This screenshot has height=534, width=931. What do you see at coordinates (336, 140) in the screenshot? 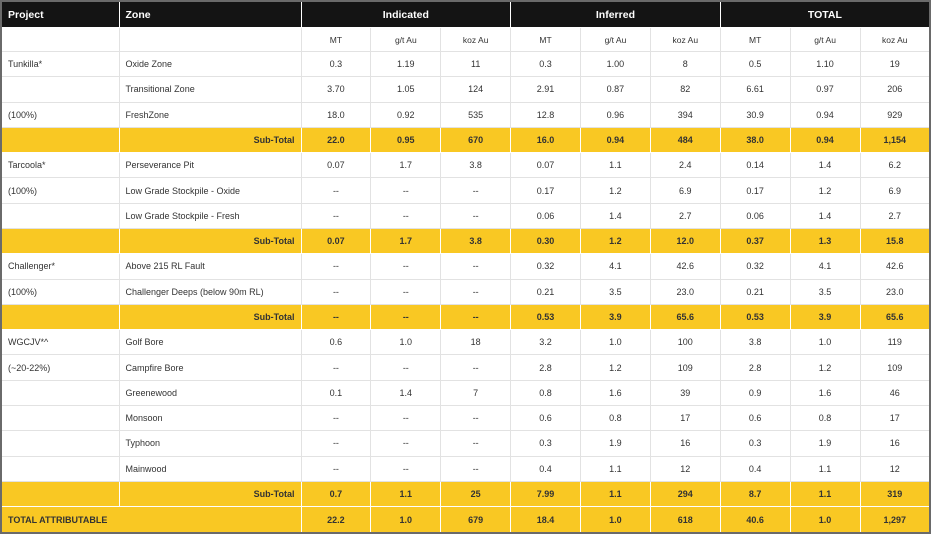
I see `value-cell: 22.0` at bounding box center [336, 140].